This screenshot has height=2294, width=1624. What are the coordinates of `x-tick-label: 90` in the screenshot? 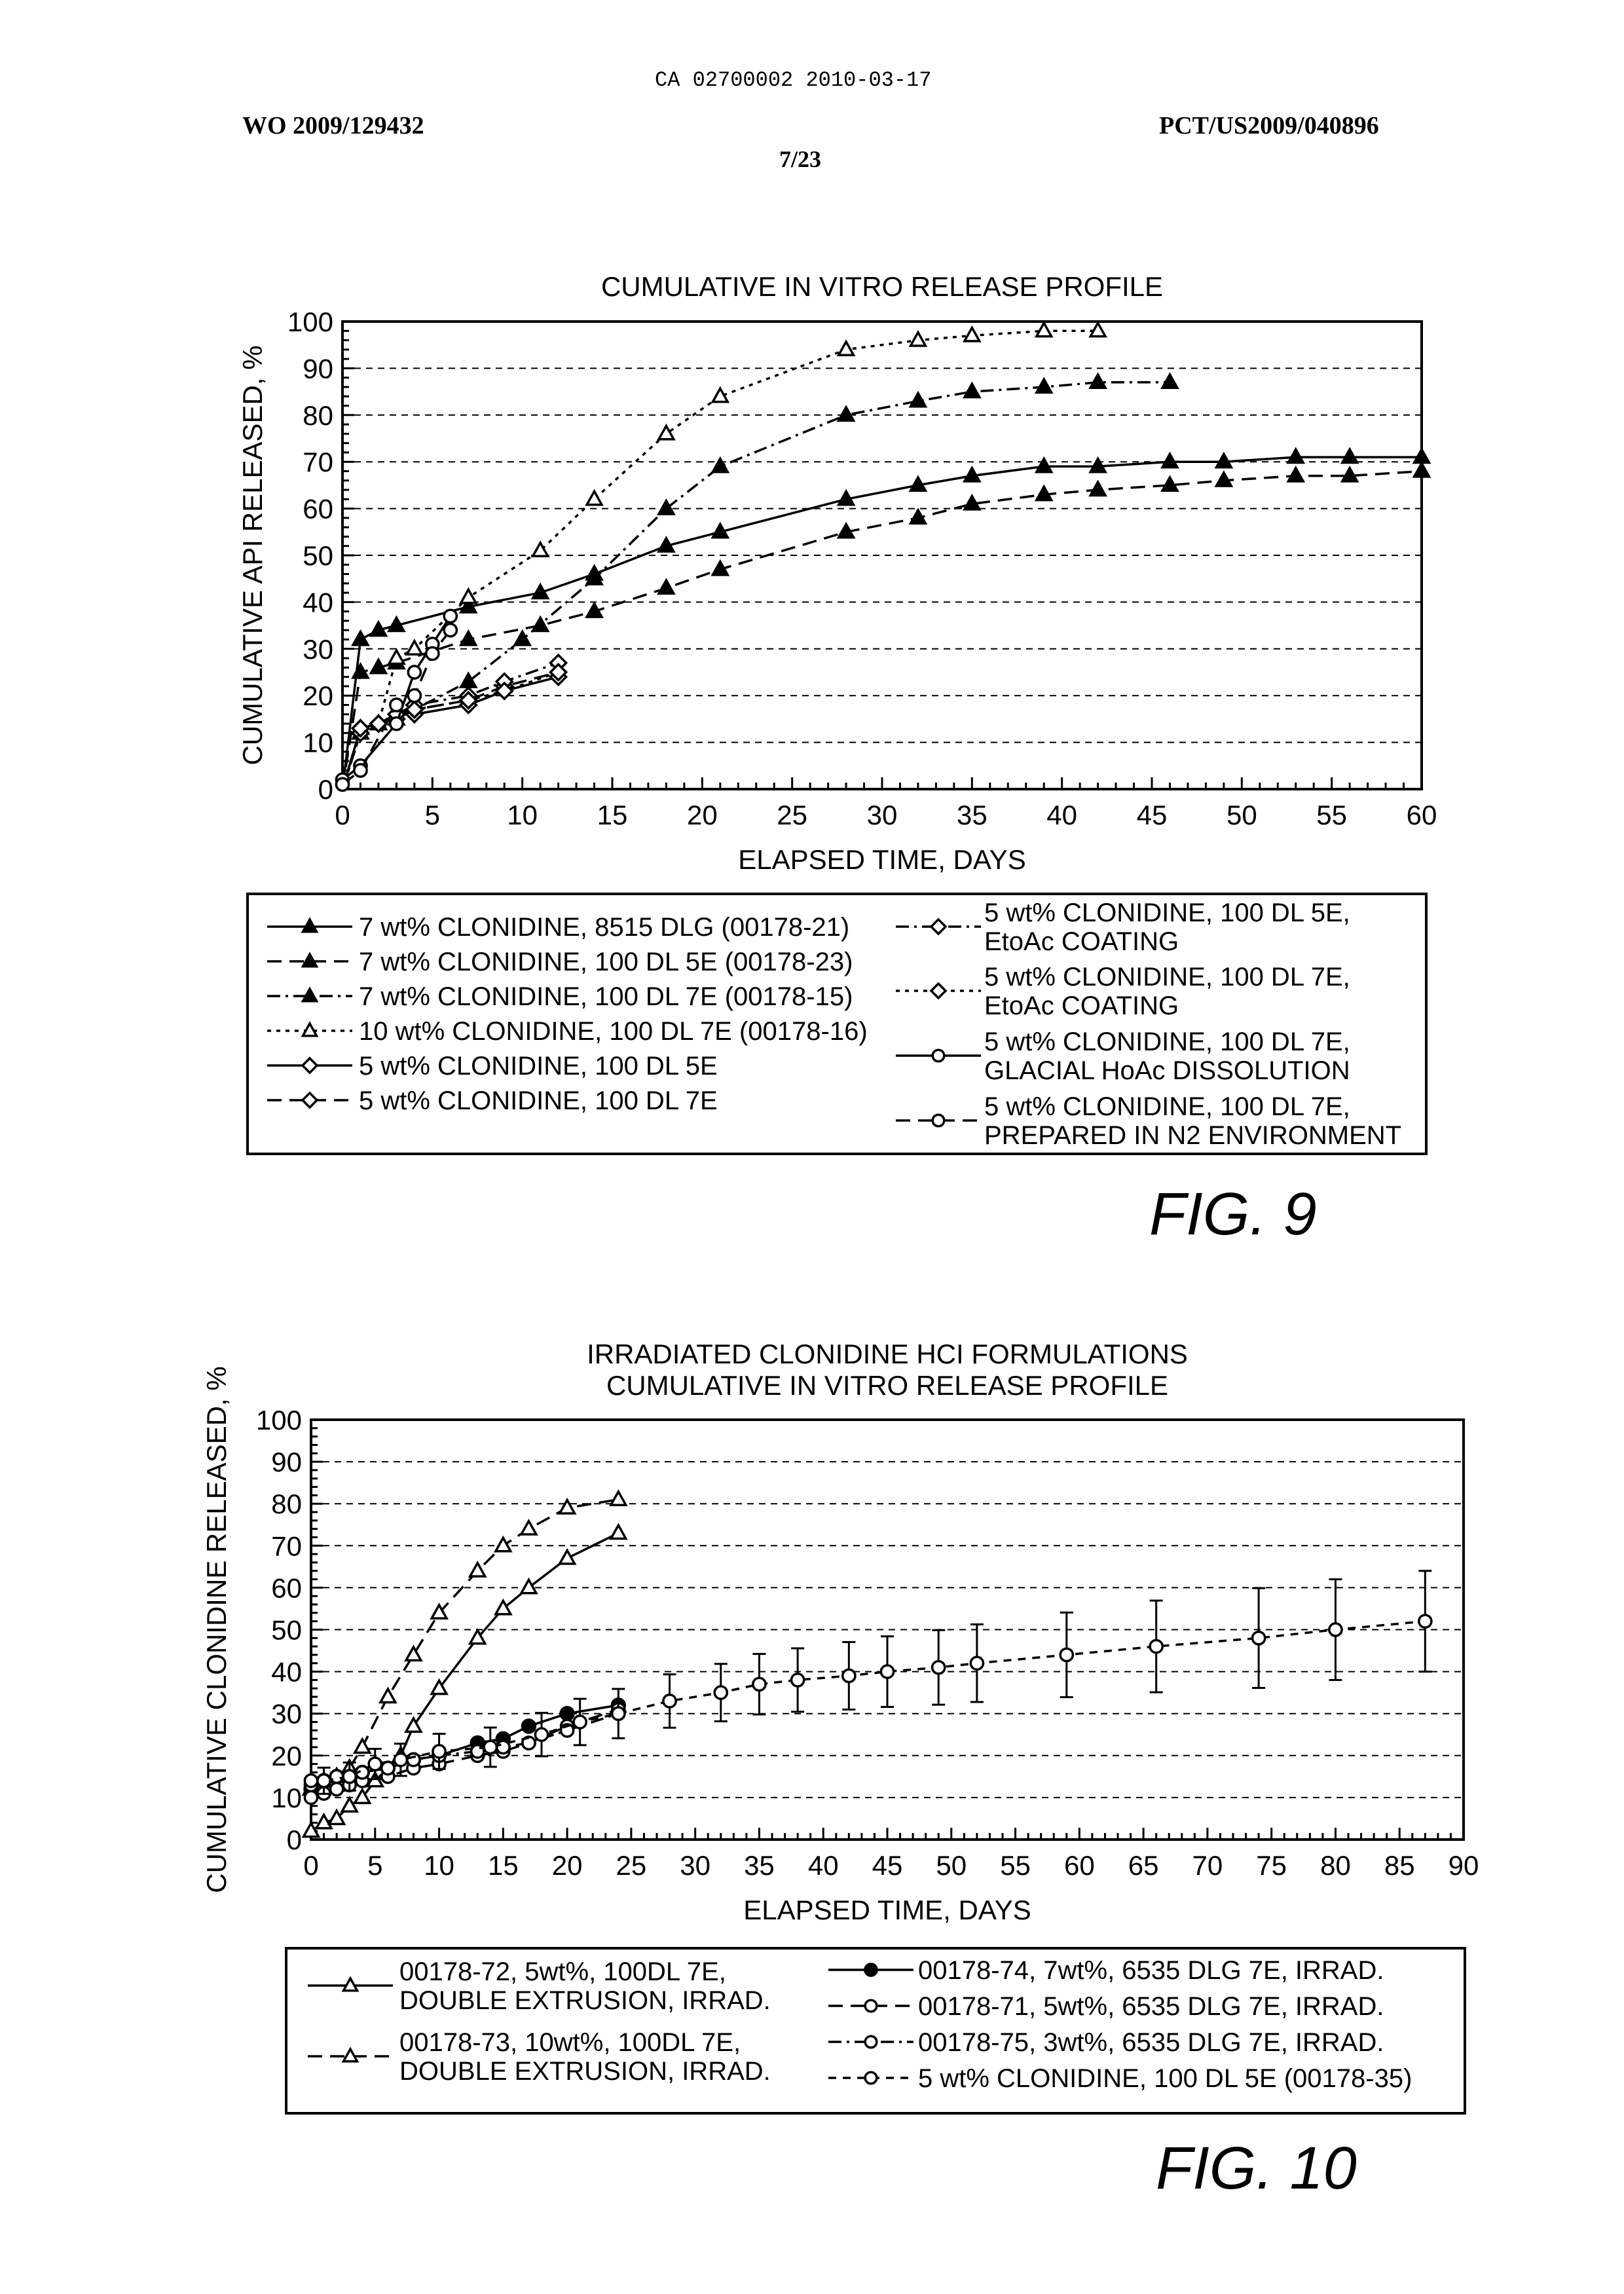 It's located at (1464, 1865).